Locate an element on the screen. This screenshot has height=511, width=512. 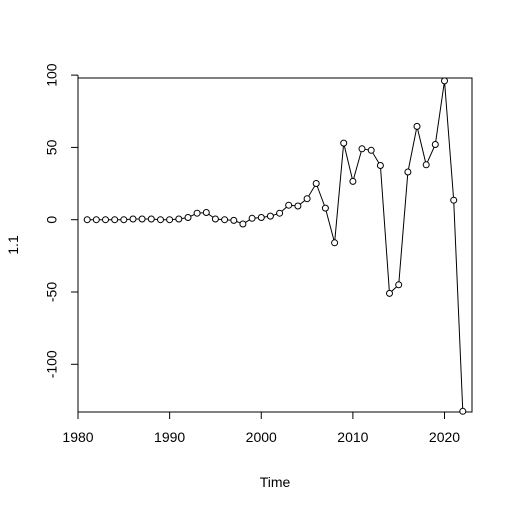
x-tick-label: 2010 is located at coordinates (352, 437).